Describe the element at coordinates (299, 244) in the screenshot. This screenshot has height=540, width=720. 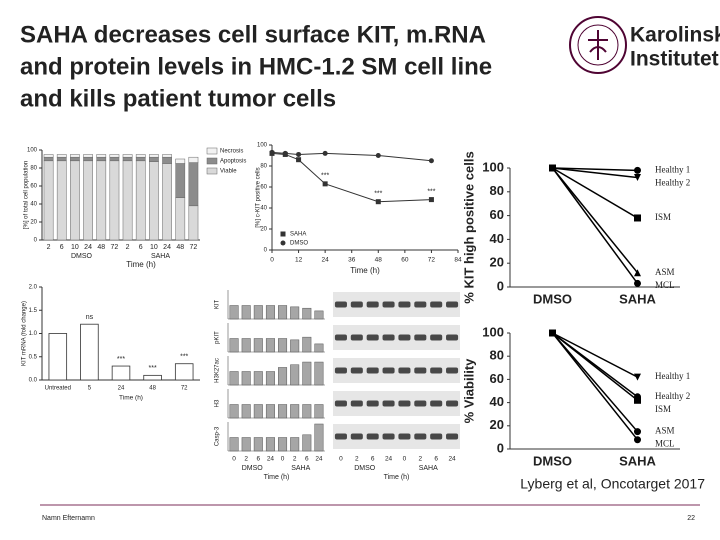
I see `legend-label: DMSO` at that location.